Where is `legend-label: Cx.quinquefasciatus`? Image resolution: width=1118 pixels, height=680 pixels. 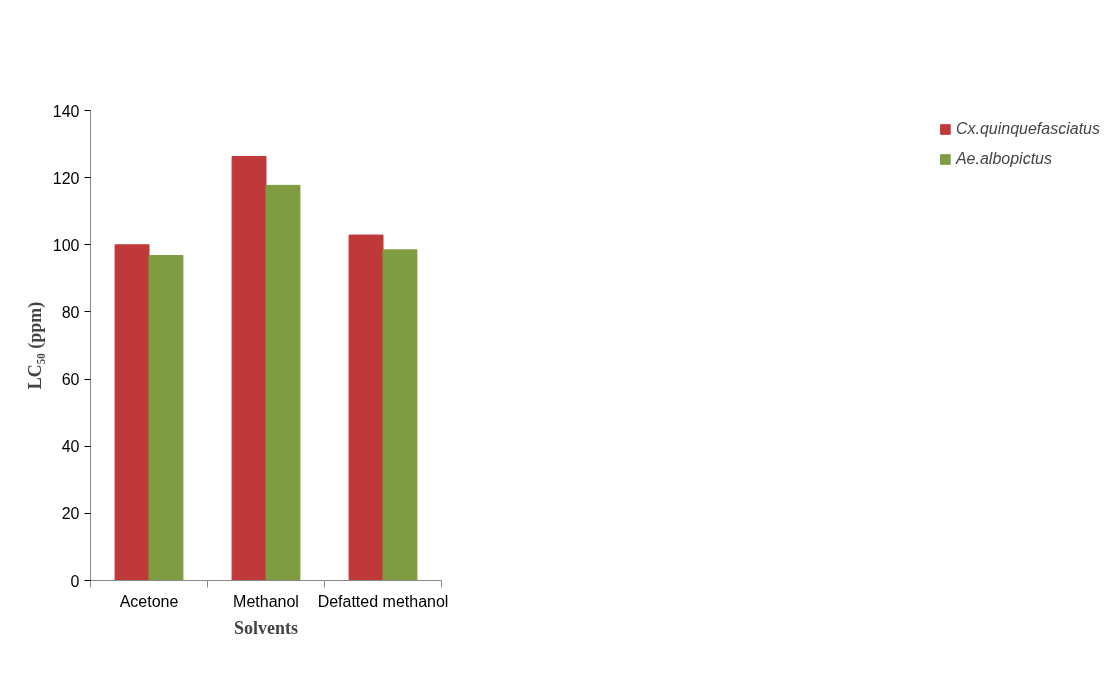
legend-label: Cx.quinquefasciatus is located at coordinates (1027, 129).